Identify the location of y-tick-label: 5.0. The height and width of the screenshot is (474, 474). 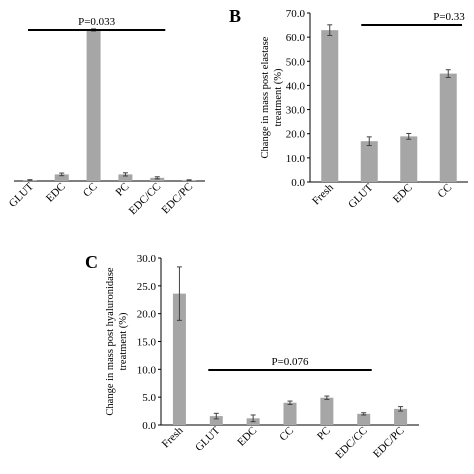
(149, 398).